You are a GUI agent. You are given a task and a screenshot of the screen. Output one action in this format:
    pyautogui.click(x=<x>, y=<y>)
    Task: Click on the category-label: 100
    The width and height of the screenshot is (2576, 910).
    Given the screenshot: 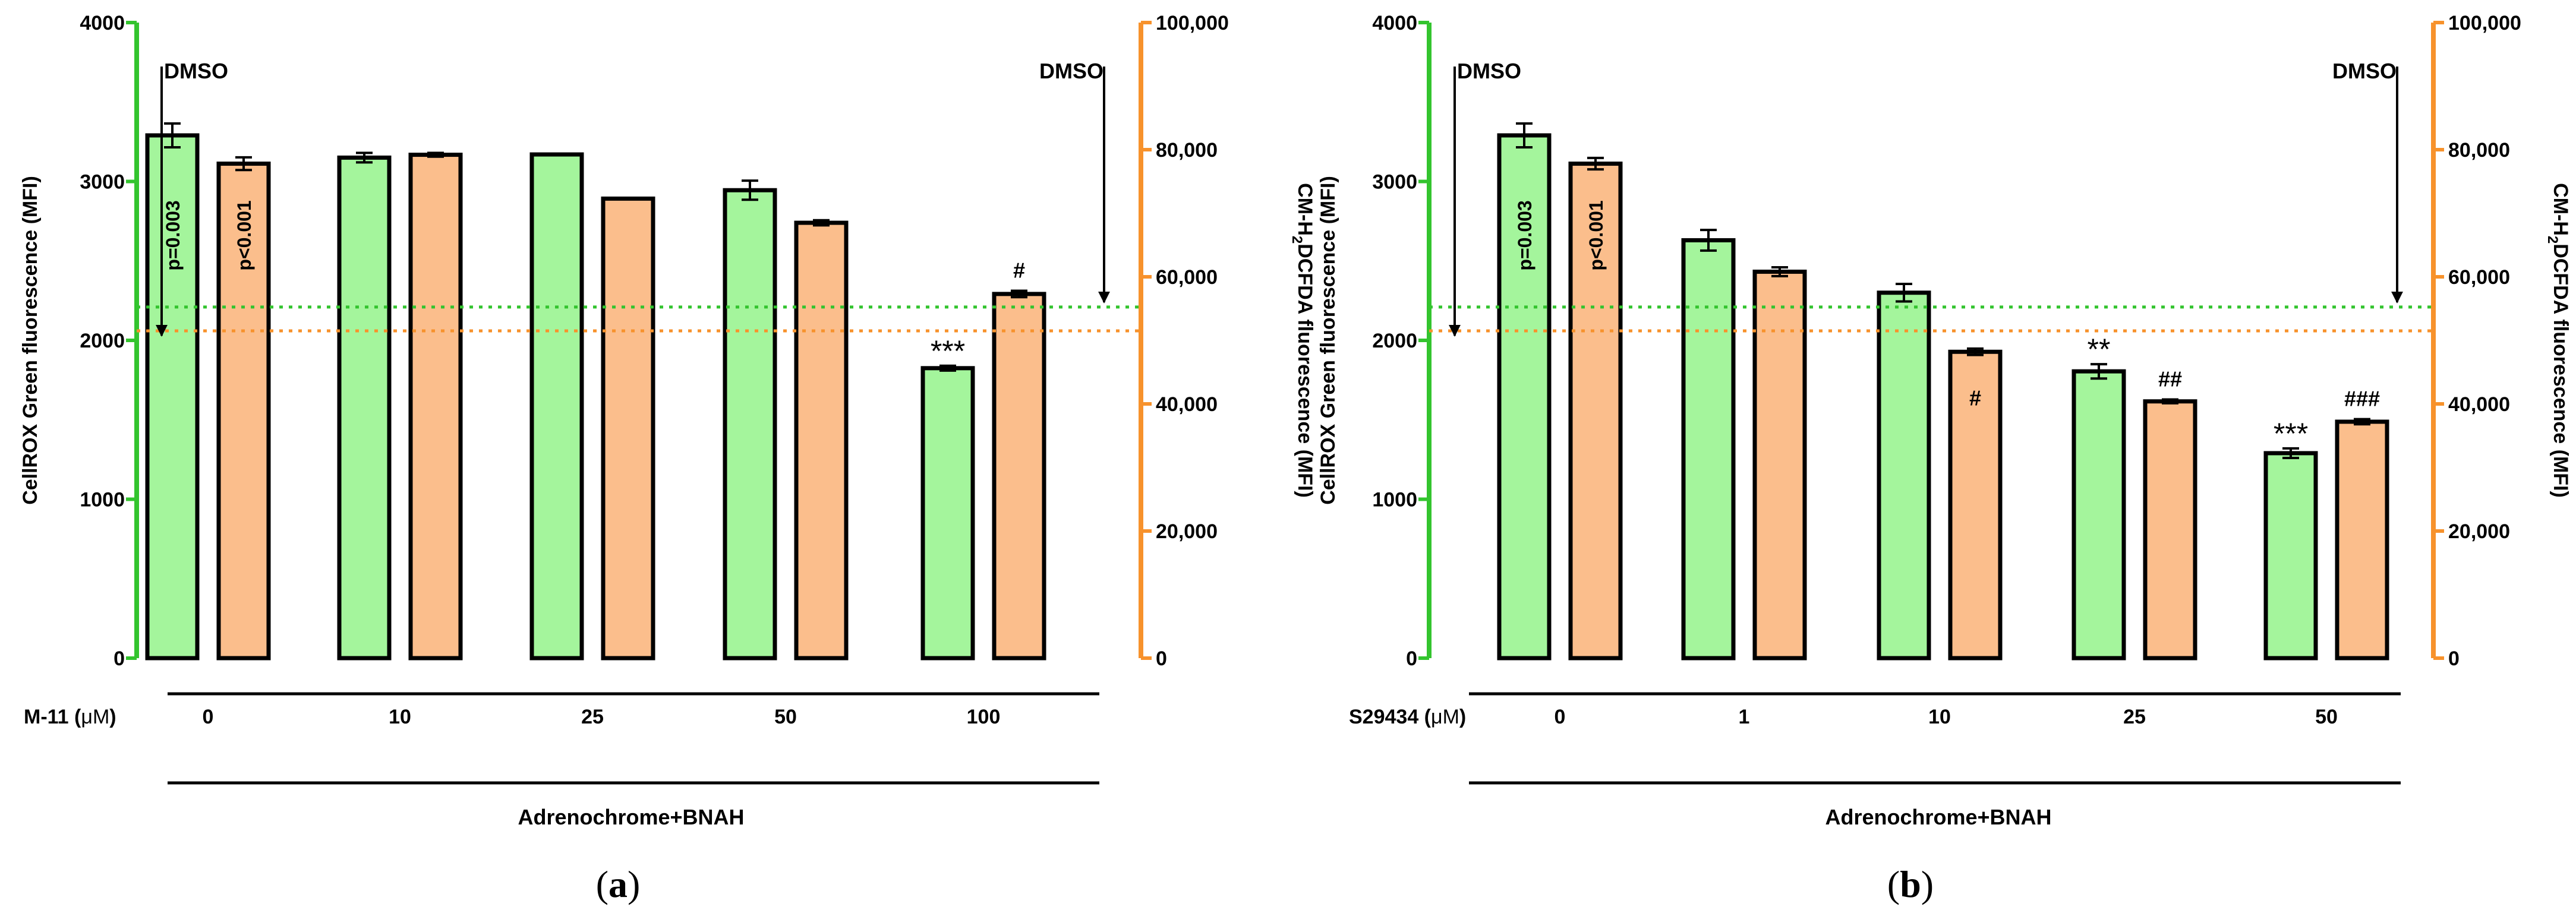 What is the action you would take?
    pyautogui.click(x=984, y=717)
    